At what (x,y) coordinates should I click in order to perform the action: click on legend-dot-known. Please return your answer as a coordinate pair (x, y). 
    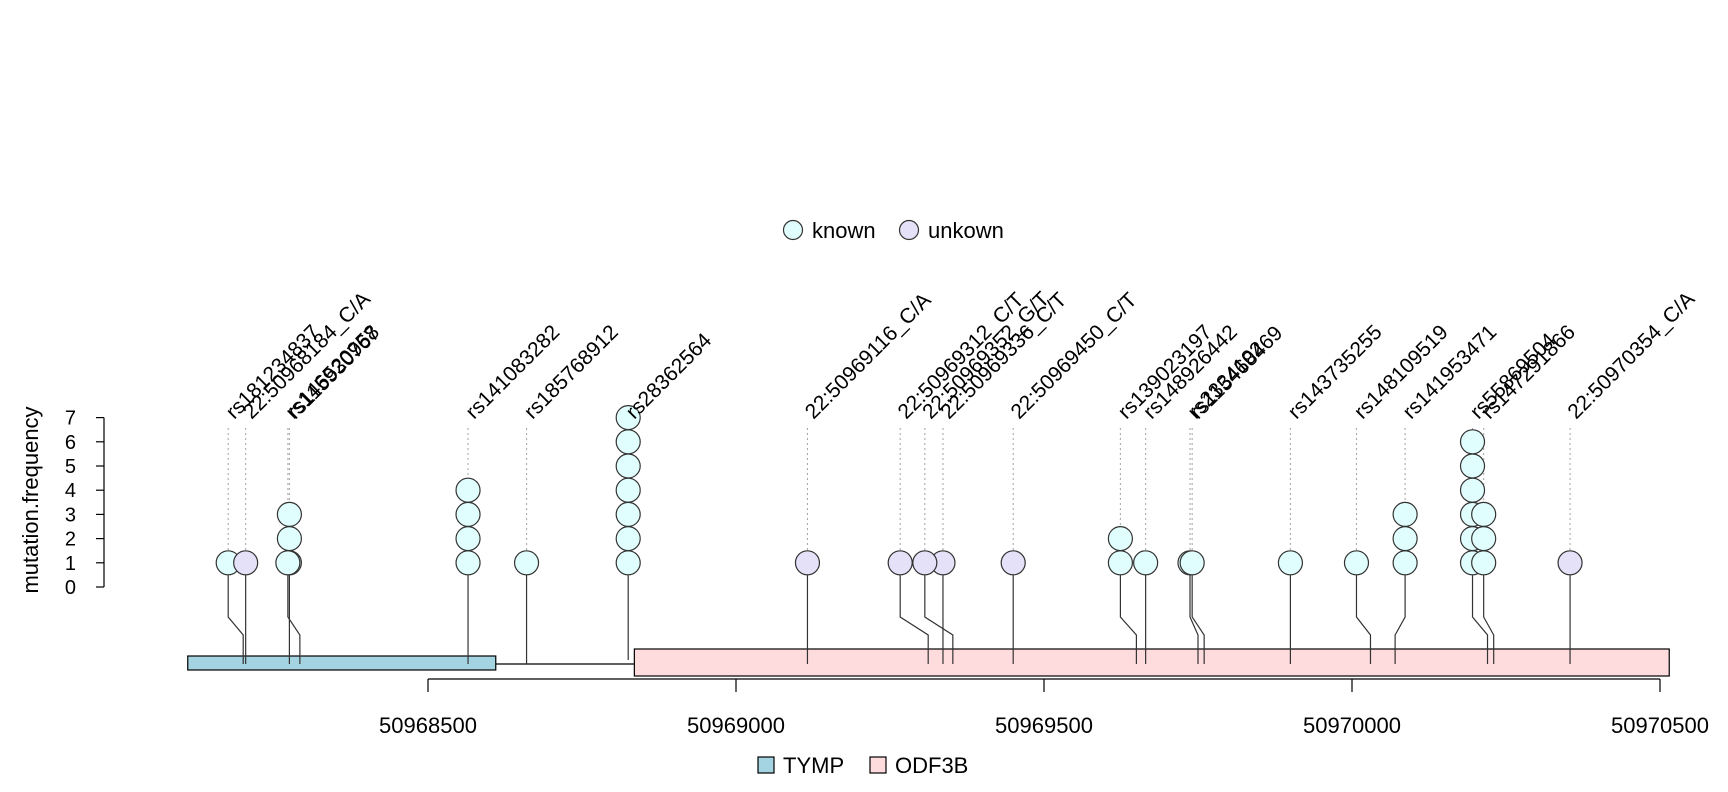
    Looking at the image, I should click on (793, 230).